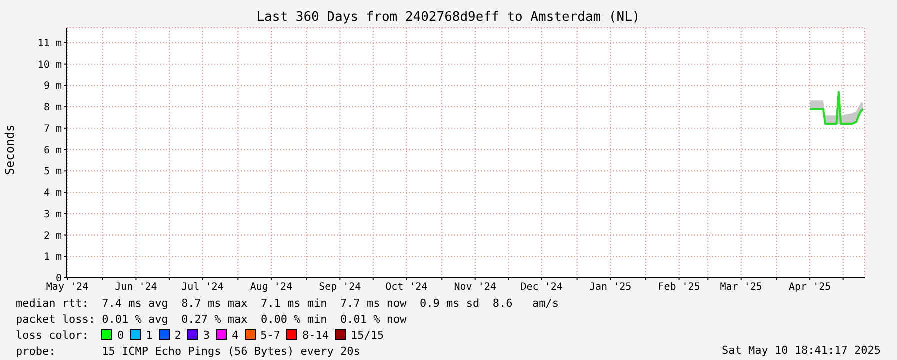 Image resolution: width=897 pixels, height=360 pixels. Describe the element at coordinates (234, 335) in the screenshot. I see `text: 4` at that location.